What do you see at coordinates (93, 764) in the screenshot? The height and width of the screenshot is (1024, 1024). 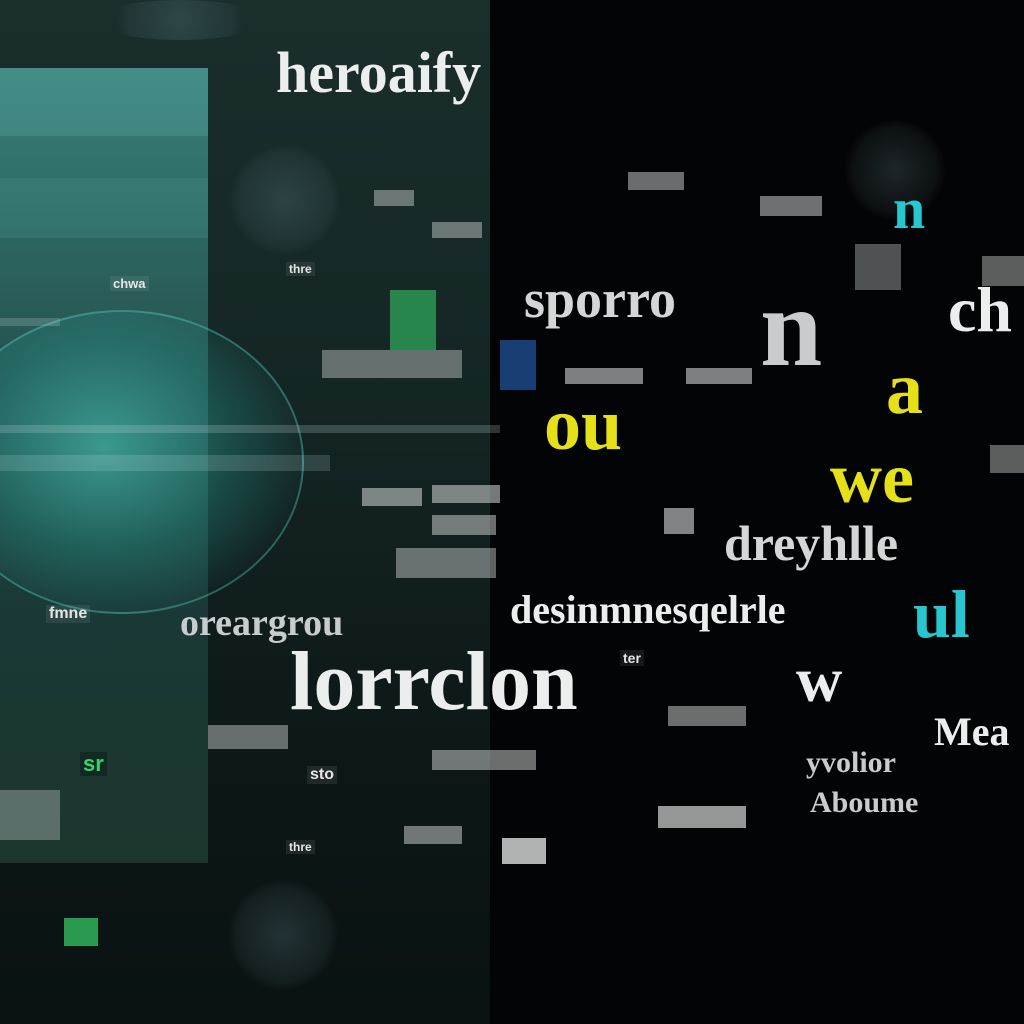 I see `text-fragment: sr` at bounding box center [93, 764].